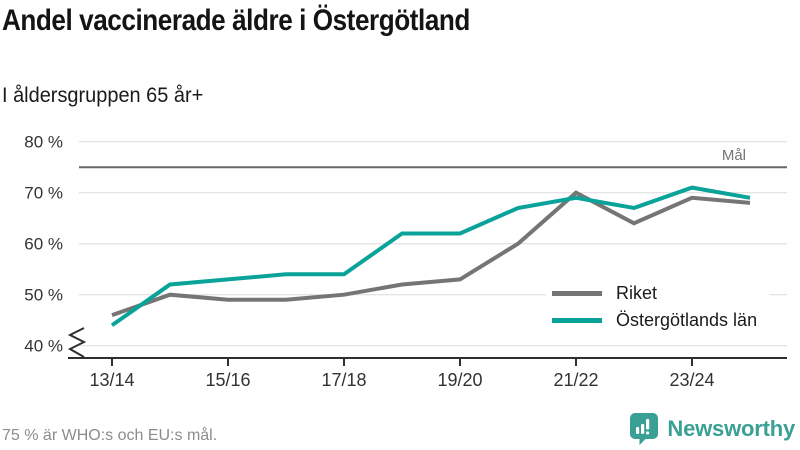 The image size is (800, 450). What do you see at coordinates (734, 155) in the screenshot?
I see `goal-label: Mål` at bounding box center [734, 155].